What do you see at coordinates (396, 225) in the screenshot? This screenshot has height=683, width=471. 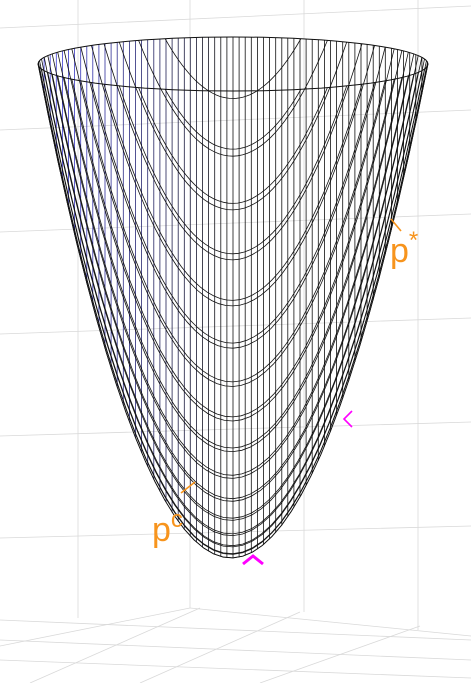 I see `p-star-pointer` at bounding box center [396, 225].